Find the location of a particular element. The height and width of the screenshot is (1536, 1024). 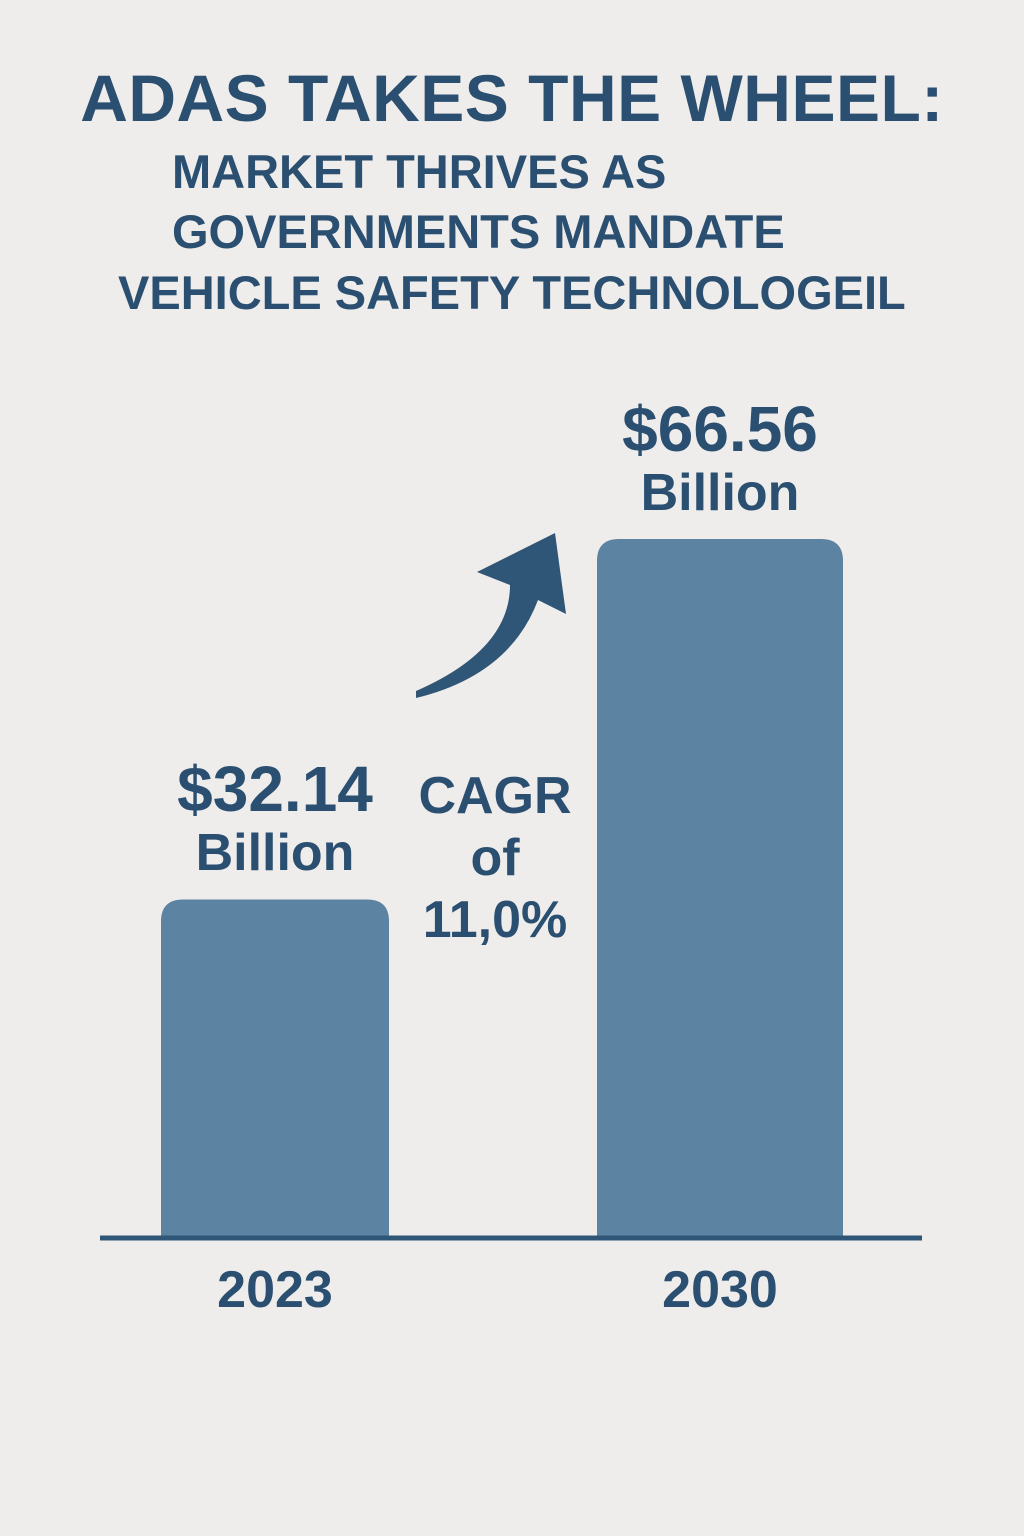

bar-2023 is located at coordinates (275, 1067).